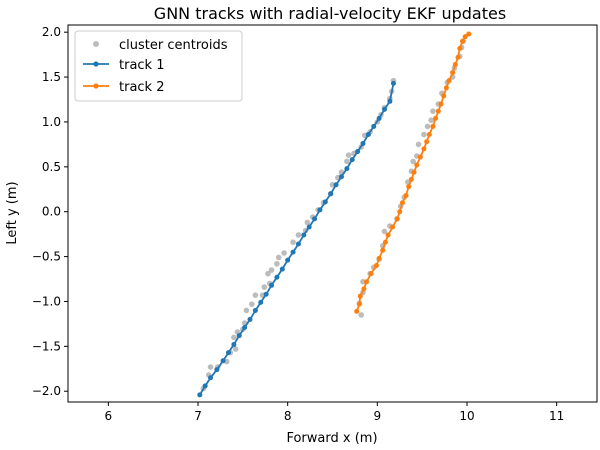 The width and height of the screenshot is (600, 450). What do you see at coordinates (288, 416) in the screenshot?
I see `x-tick-label: 8` at bounding box center [288, 416].